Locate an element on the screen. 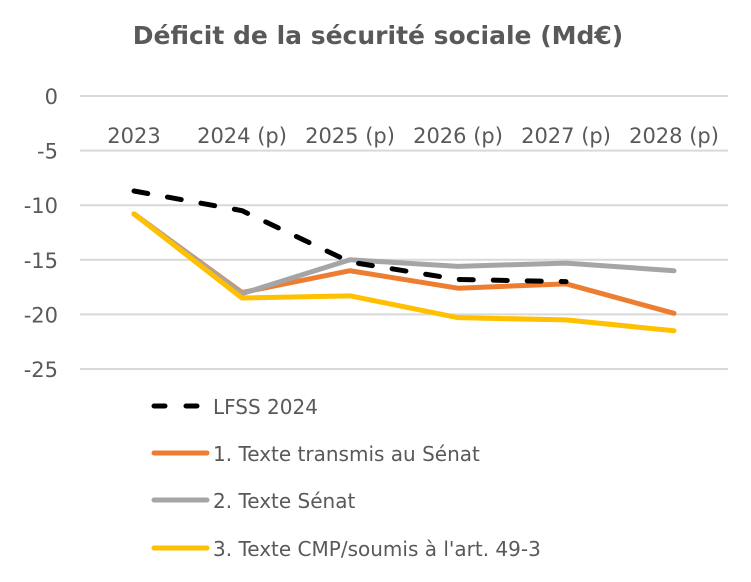  y-axis-ticks: 0 -5 -10 -15 -20 -25 is located at coordinates (41, 233).